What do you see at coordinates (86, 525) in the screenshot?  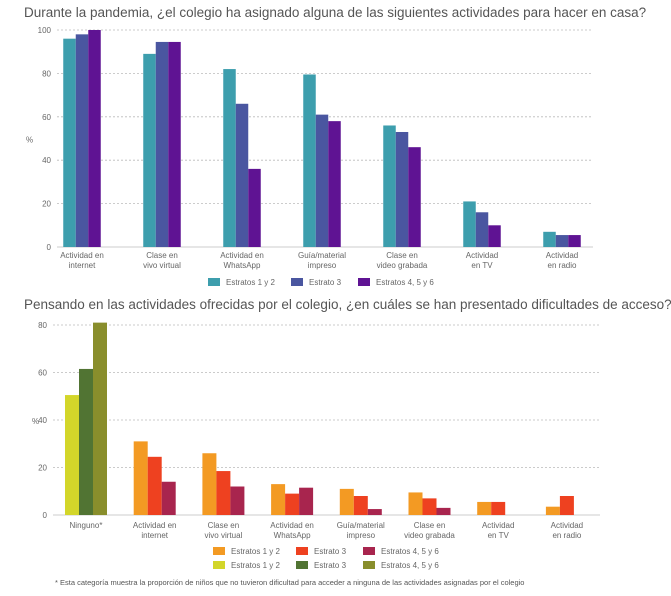 I see `x-tick-label: Ninguno*` at bounding box center [86, 525].